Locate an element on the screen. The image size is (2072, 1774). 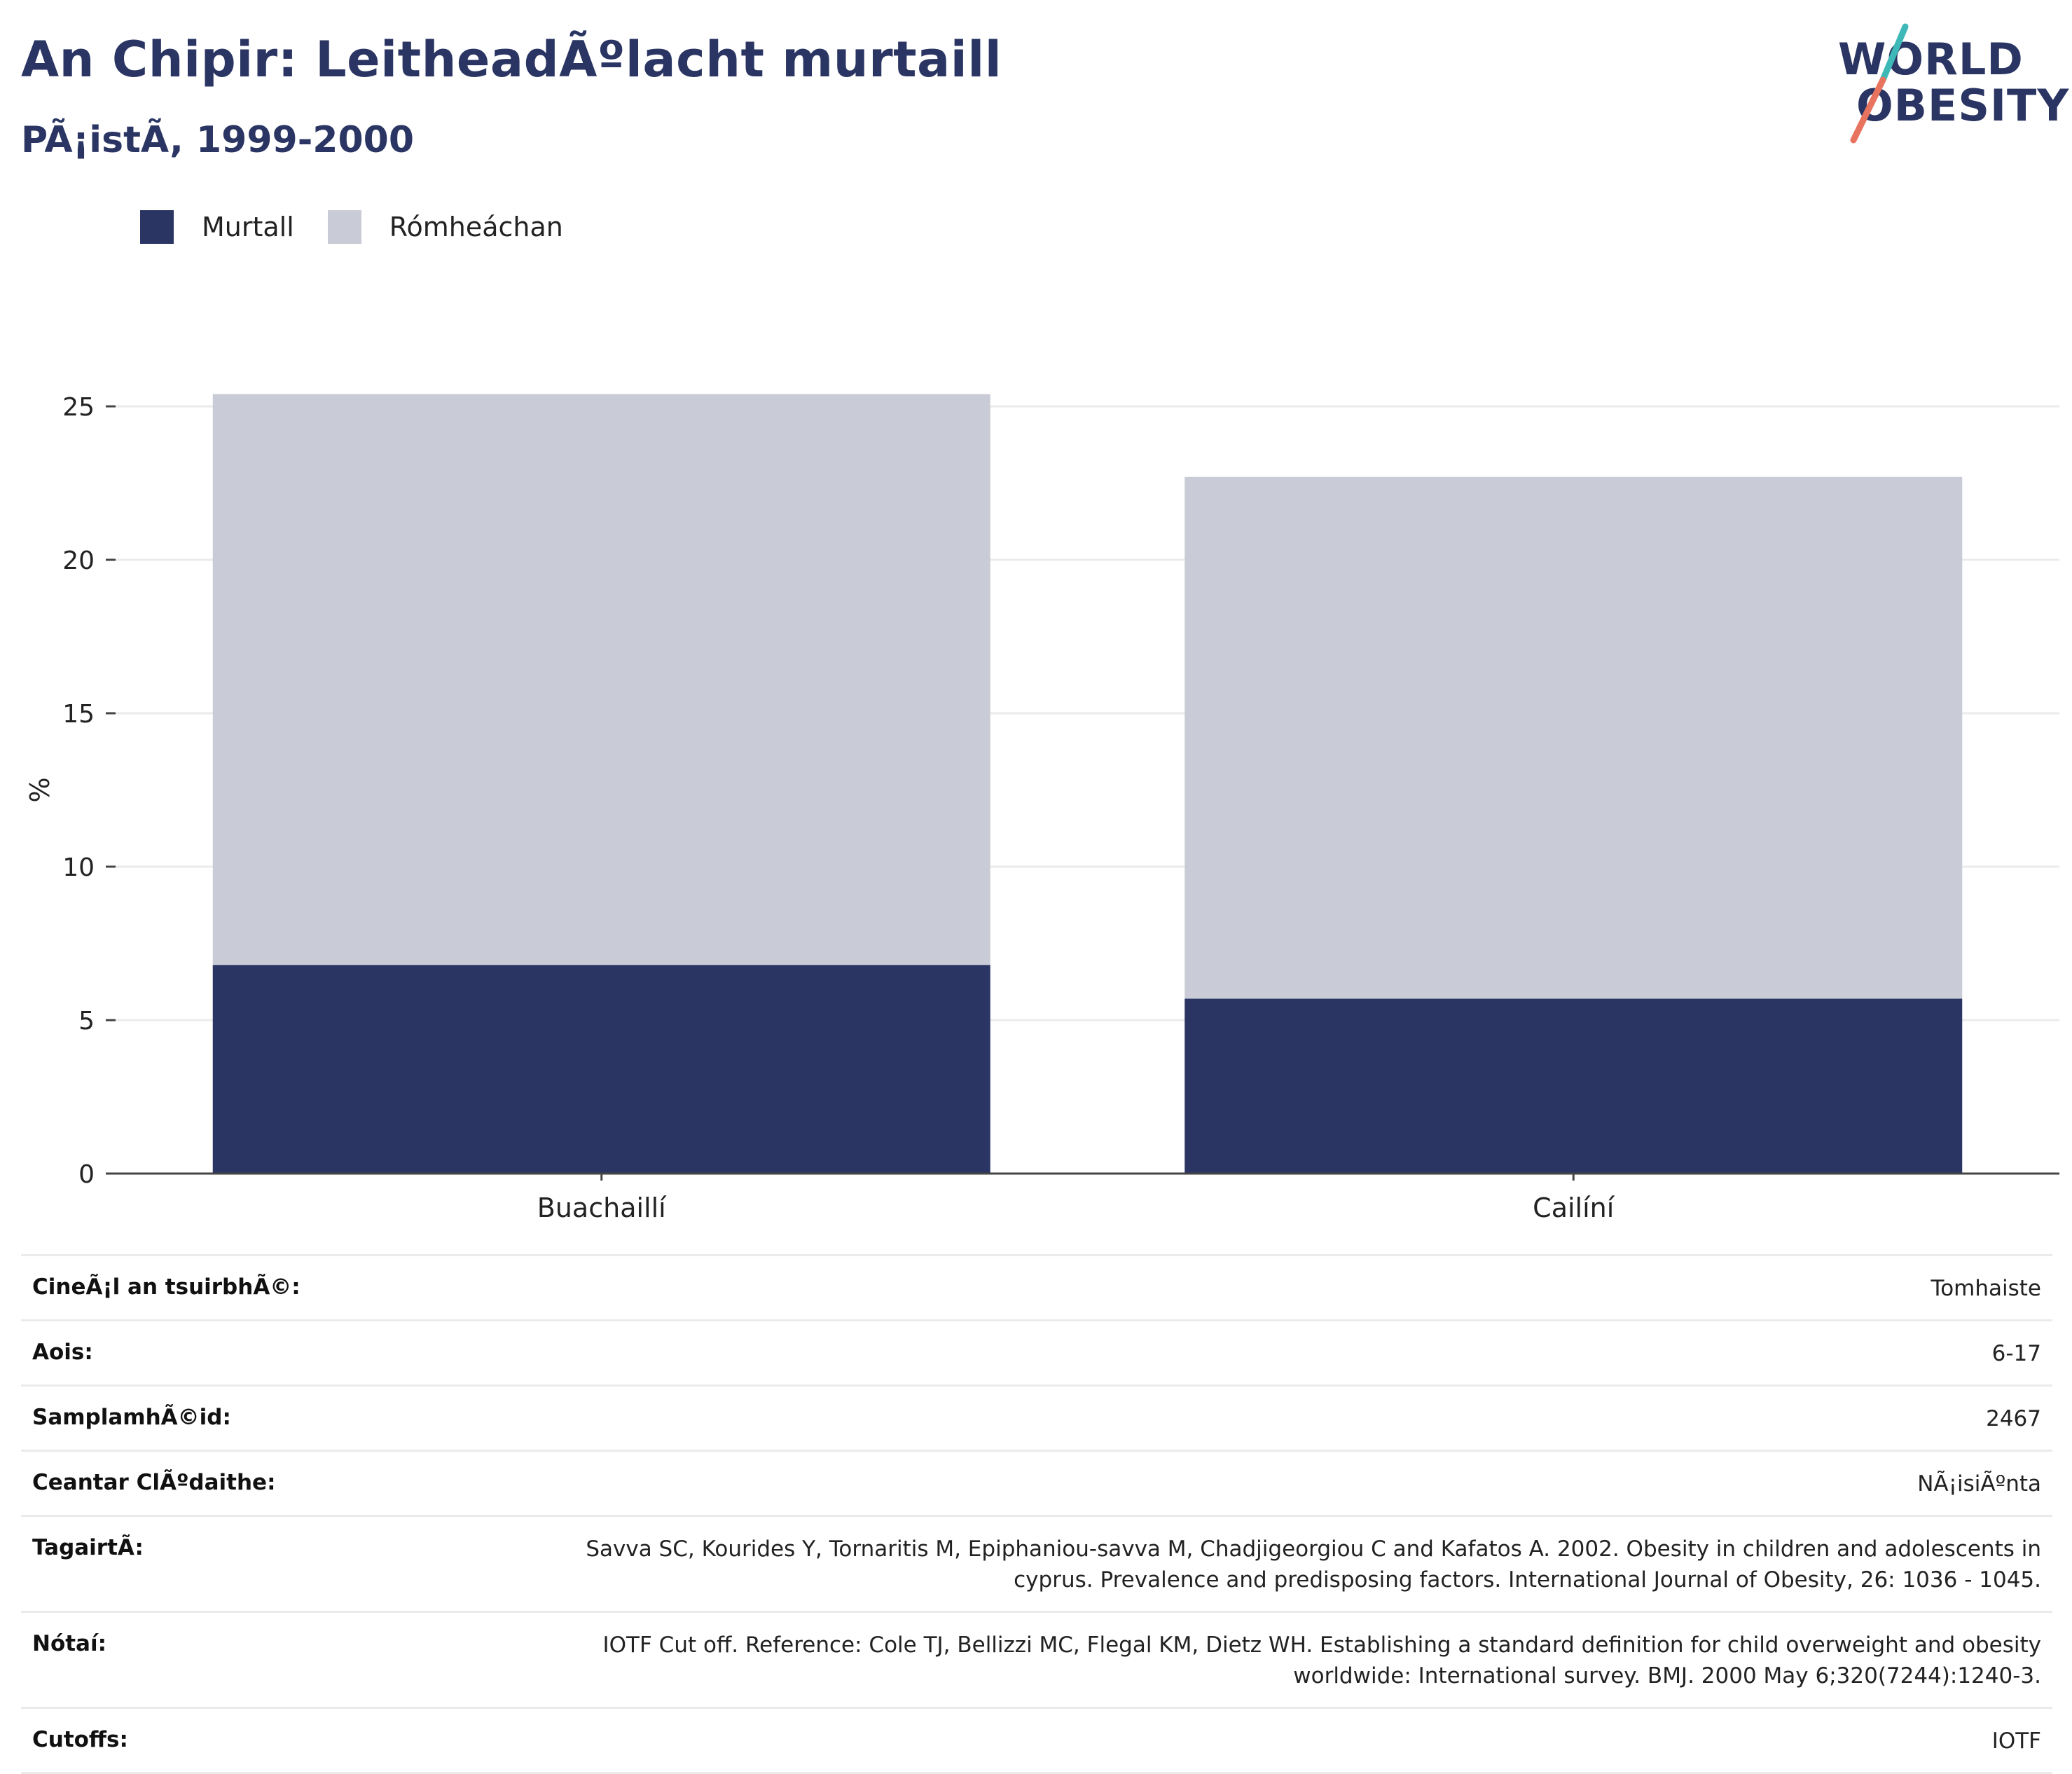
chart-legend: Murtall Rómheáchan is located at coordinates (369, 227).